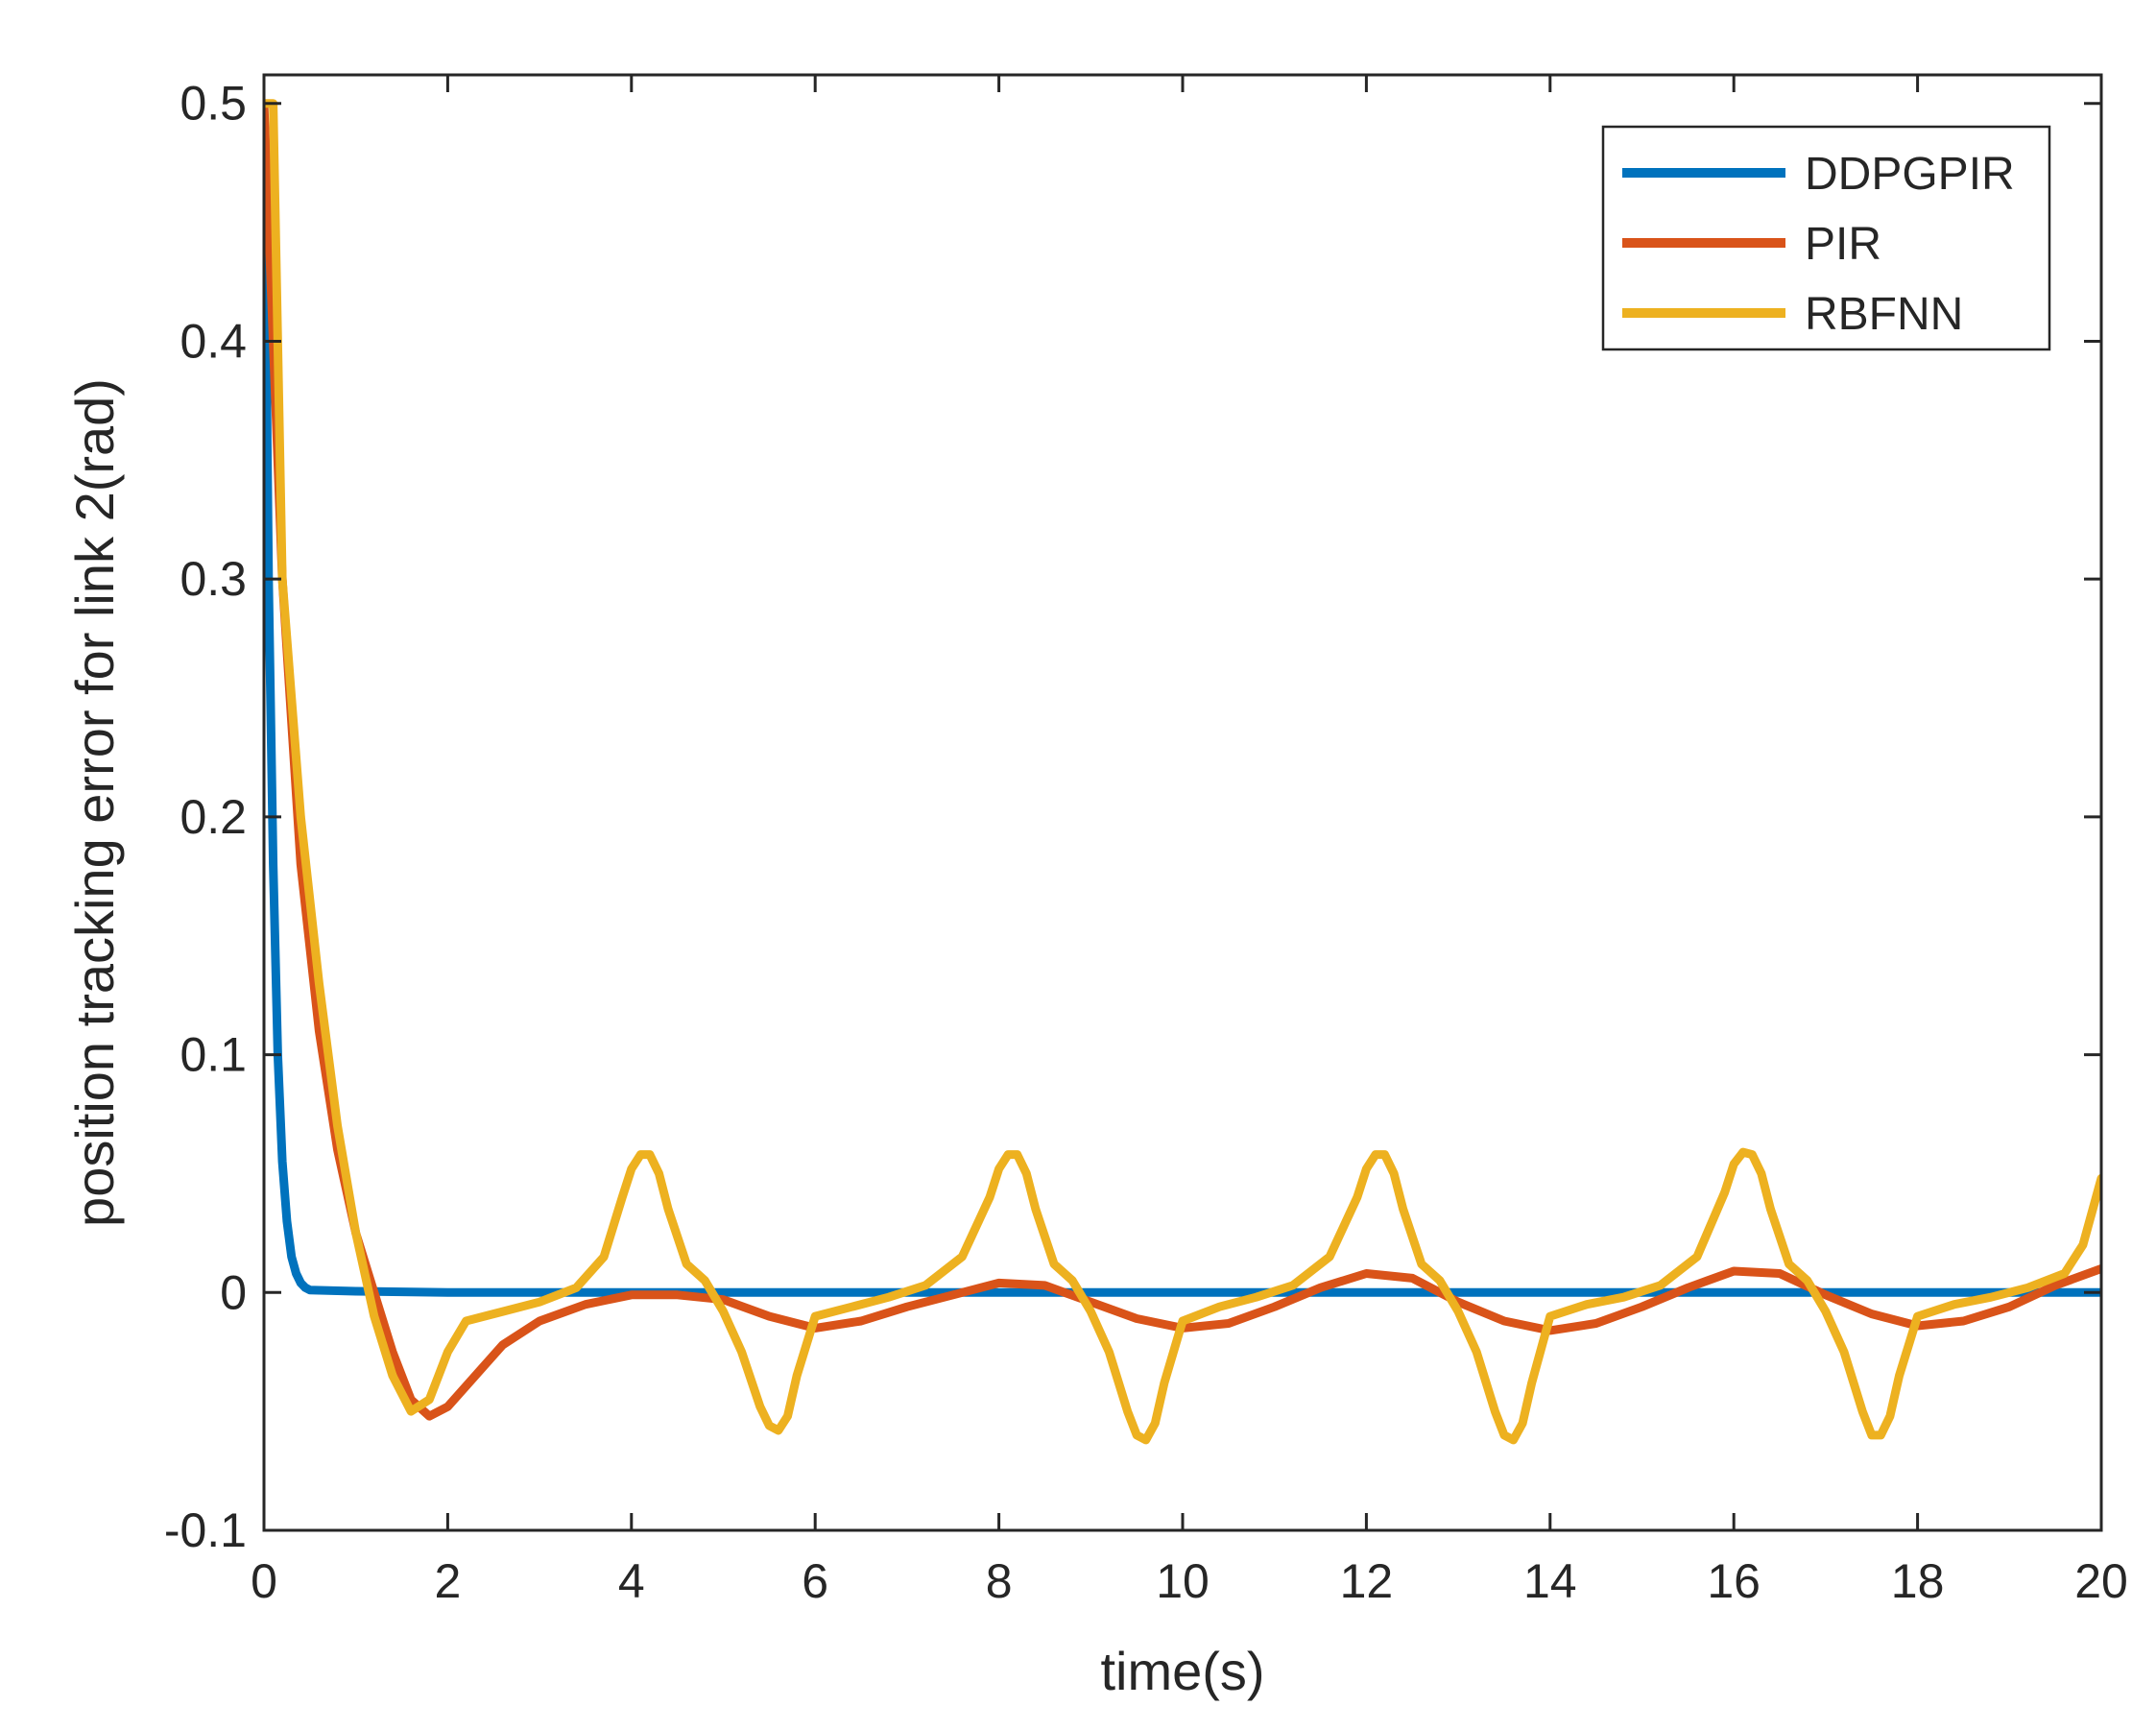 This screenshot has height=1730, width=2156. I want to click on x-tick-label: 12, so click(1367, 1581).